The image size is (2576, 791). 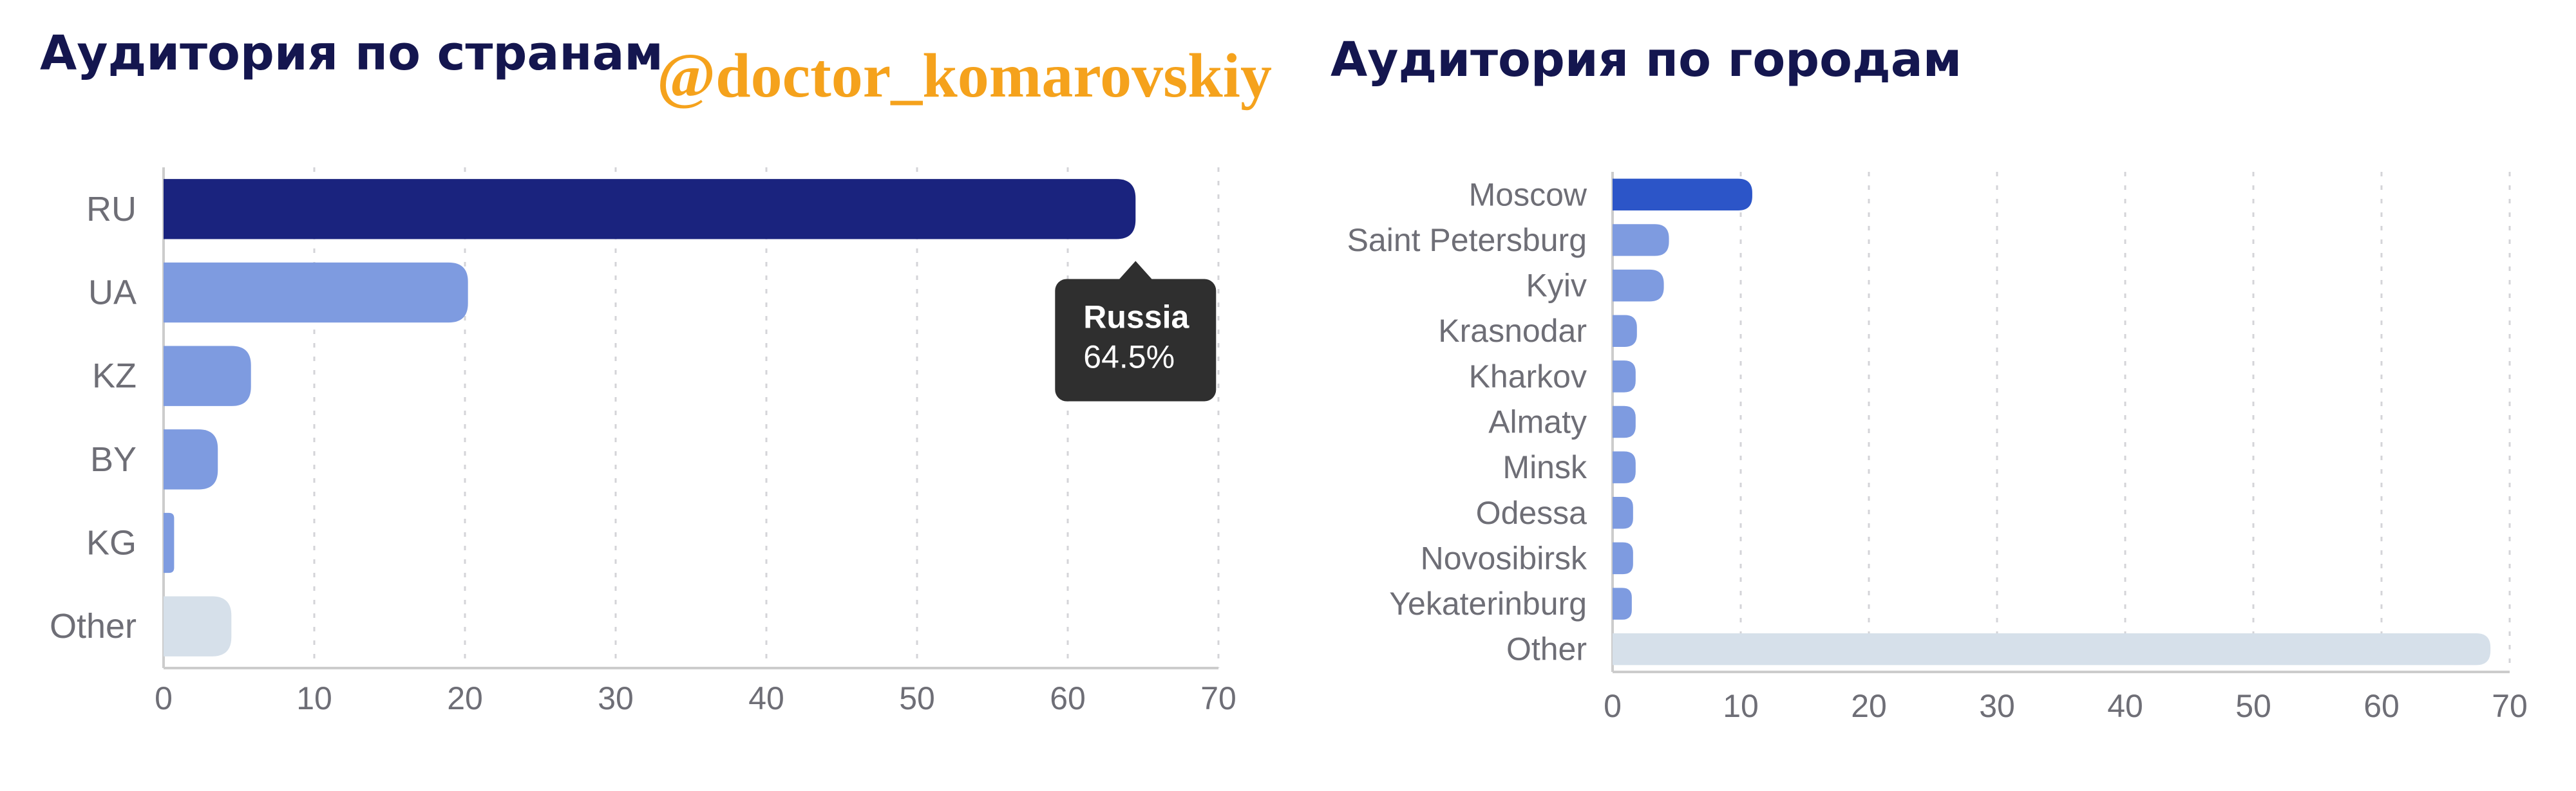 What do you see at coordinates (1624, 421) in the screenshot?
I see `bar-almaty` at bounding box center [1624, 421].